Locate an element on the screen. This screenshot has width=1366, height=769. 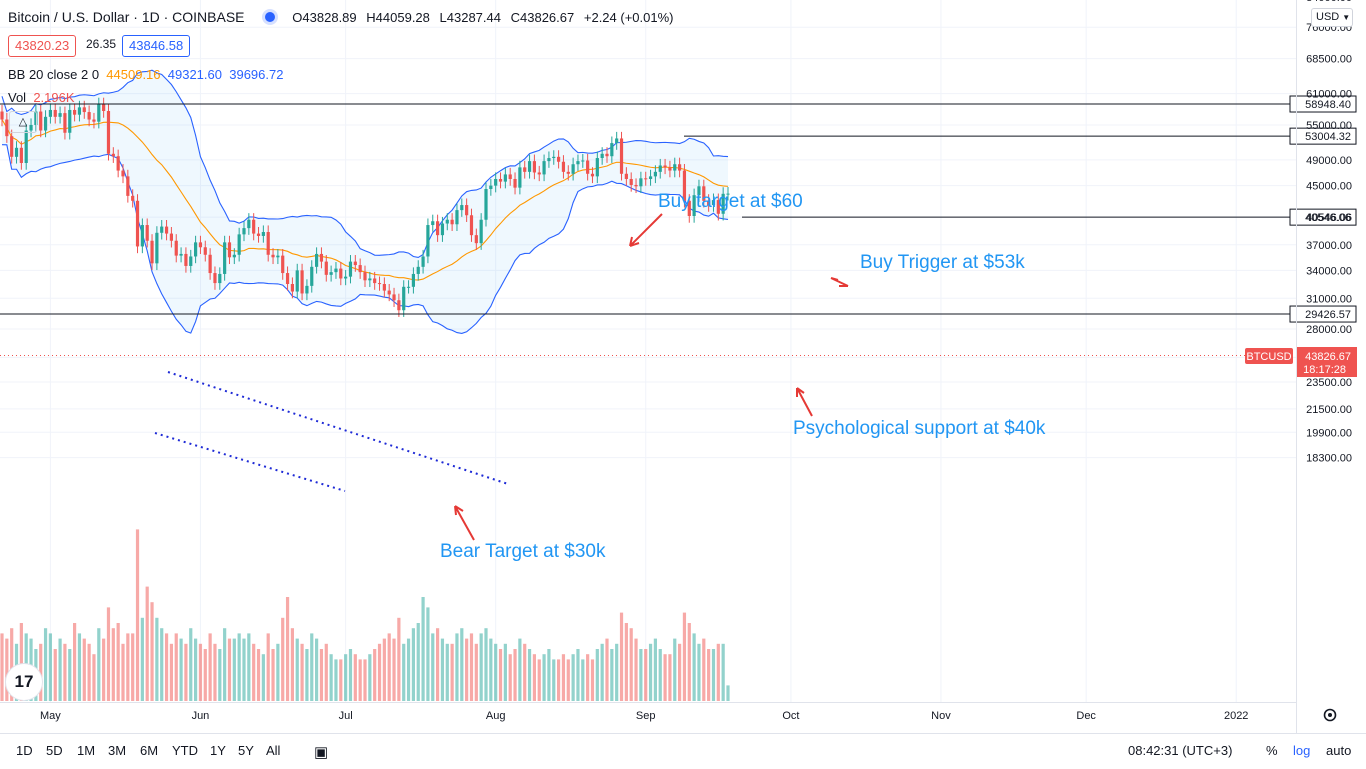
price-tick-label: 19900.00 is located at coordinates (1329, 433).